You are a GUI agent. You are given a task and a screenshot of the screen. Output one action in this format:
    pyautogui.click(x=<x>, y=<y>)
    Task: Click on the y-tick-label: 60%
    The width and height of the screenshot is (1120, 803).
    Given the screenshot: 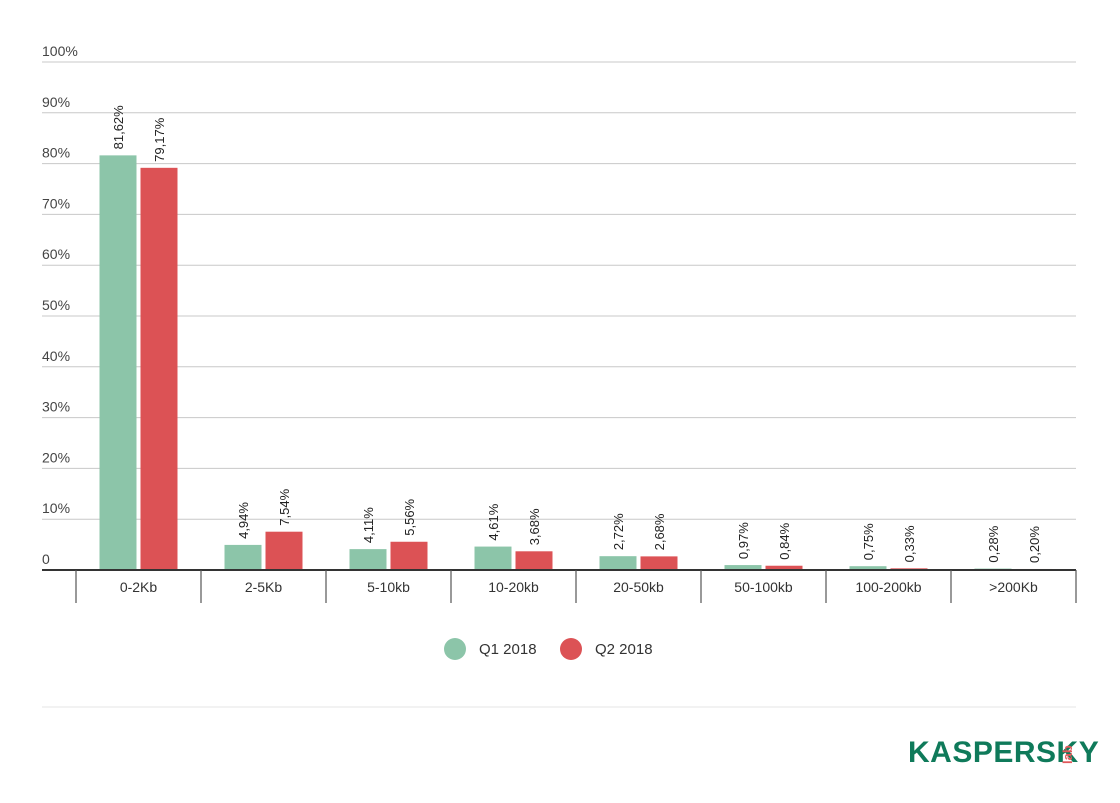 What is the action you would take?
    pyautogui.click(x=56, y=254)
    